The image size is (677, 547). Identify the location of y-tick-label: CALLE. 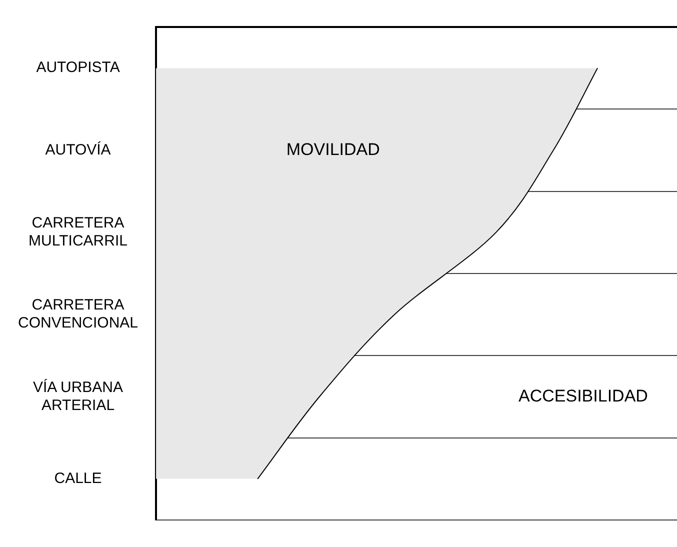
(78, 479).